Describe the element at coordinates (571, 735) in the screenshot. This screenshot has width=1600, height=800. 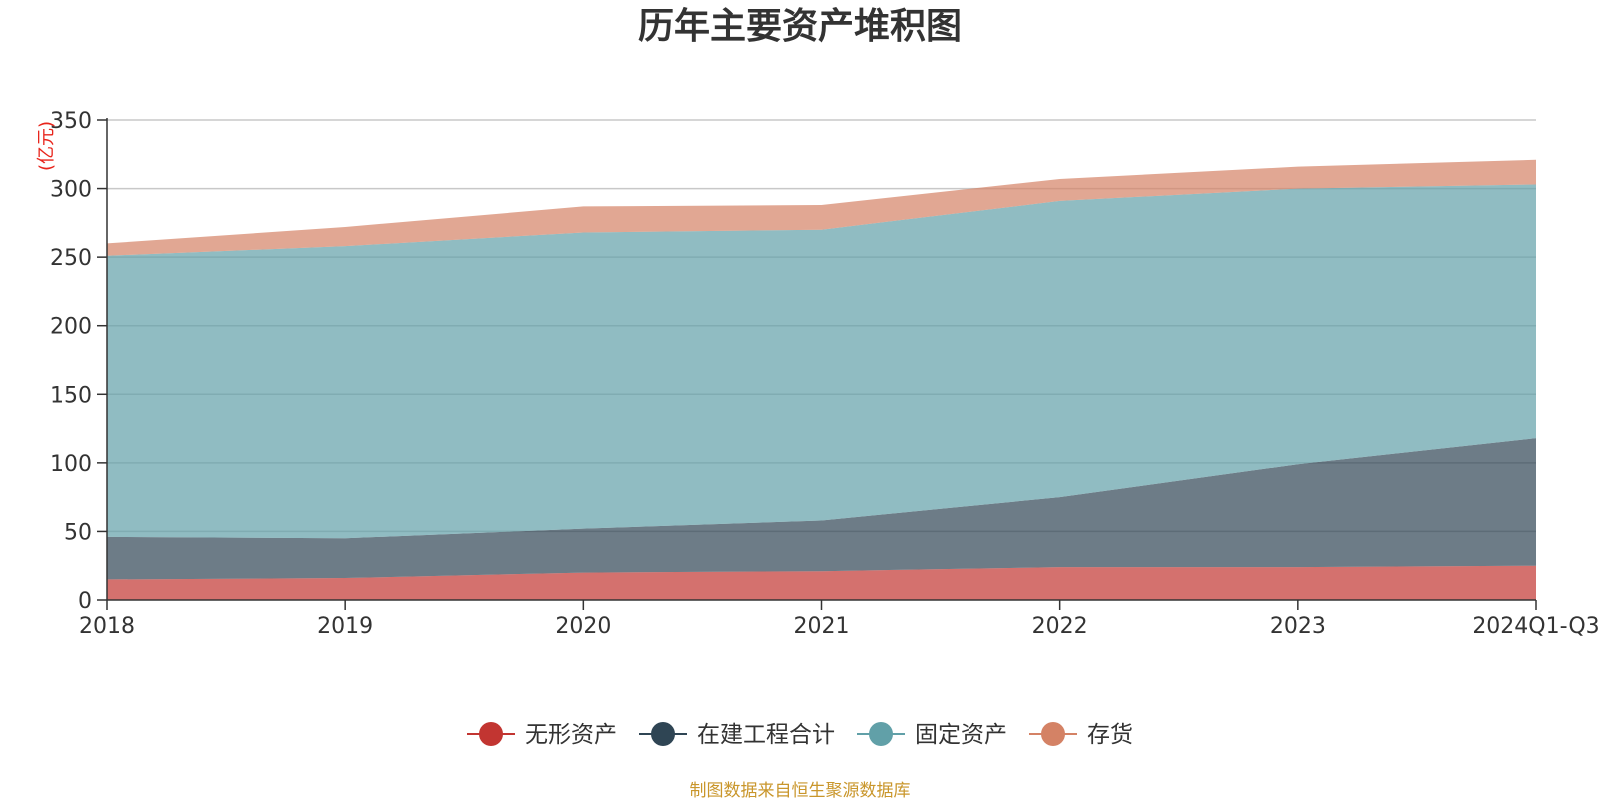
I see `legend-label: 无形资产` at that location.